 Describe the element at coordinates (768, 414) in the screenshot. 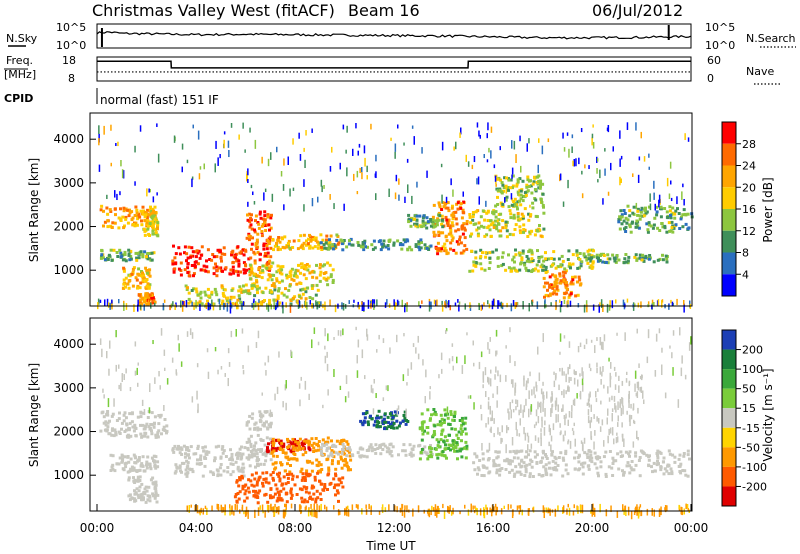

I see `velocity-cbar-label: Velocity [m s⁻¹]` at that location.